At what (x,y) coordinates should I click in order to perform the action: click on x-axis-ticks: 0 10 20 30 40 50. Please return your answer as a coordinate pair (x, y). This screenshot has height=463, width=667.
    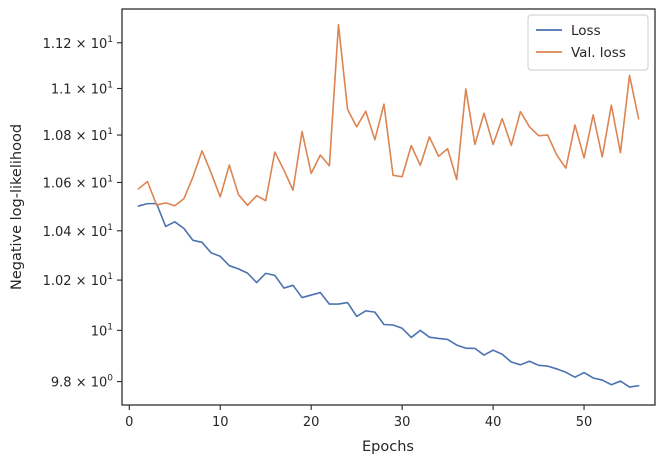
    Looking at the image, I should click on (358, 417).